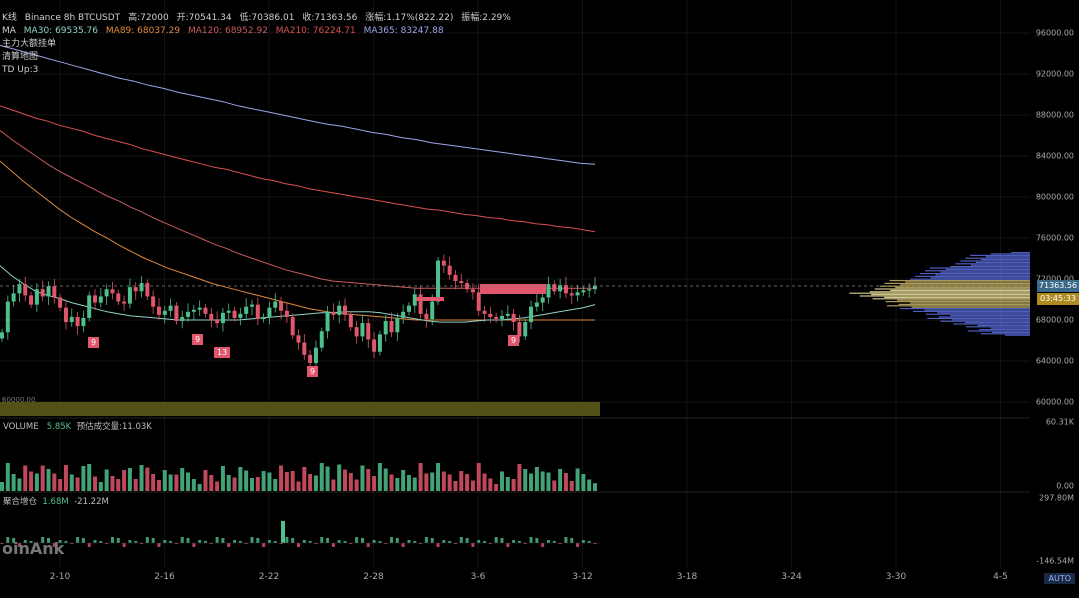 The width and height of the screenshot is (1079, 598). What do you see at coordinates (486, 18) in the screenshot?
I see `amplitude-value: 振幅:2.29%` at bounding box center [486, 18].